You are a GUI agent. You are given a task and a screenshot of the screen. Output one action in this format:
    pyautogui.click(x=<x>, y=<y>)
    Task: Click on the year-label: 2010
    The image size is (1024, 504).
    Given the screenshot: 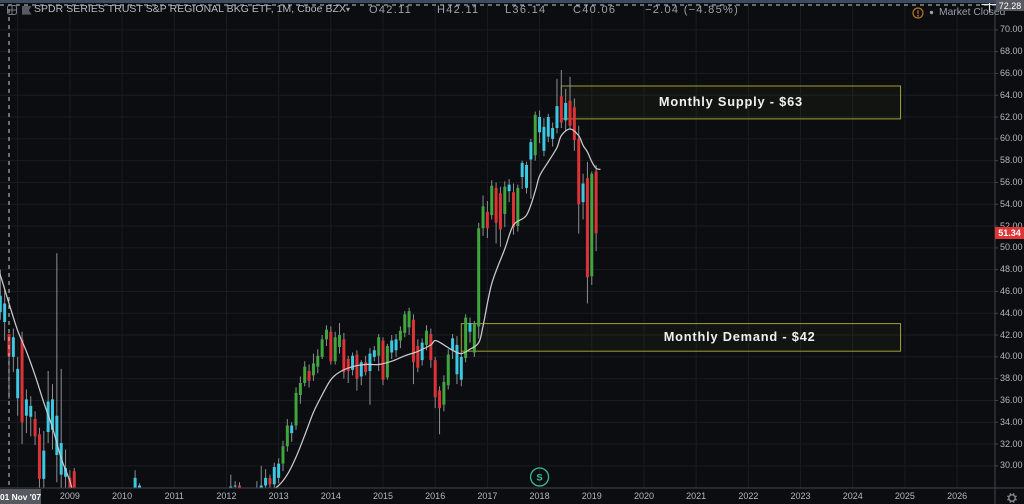 What is the action you would take?
    pyautogui.click(x=122, y=496)
    